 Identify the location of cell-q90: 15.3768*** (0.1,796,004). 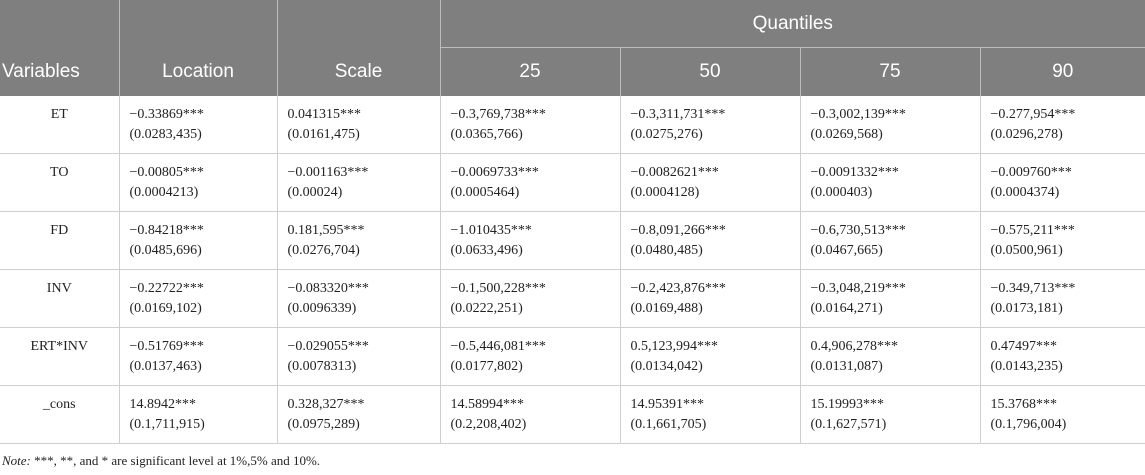
(1062, 414).